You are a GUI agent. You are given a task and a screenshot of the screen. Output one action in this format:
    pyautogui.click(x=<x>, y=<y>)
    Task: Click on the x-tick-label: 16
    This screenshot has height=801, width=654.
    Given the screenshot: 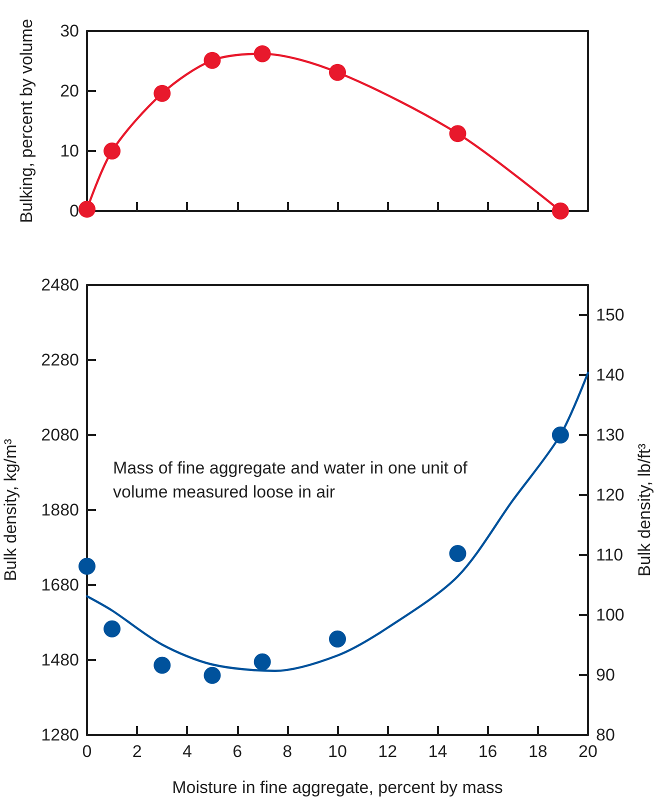 What is the action you would take?
    pyautogui.click(x=488, y=751)
    